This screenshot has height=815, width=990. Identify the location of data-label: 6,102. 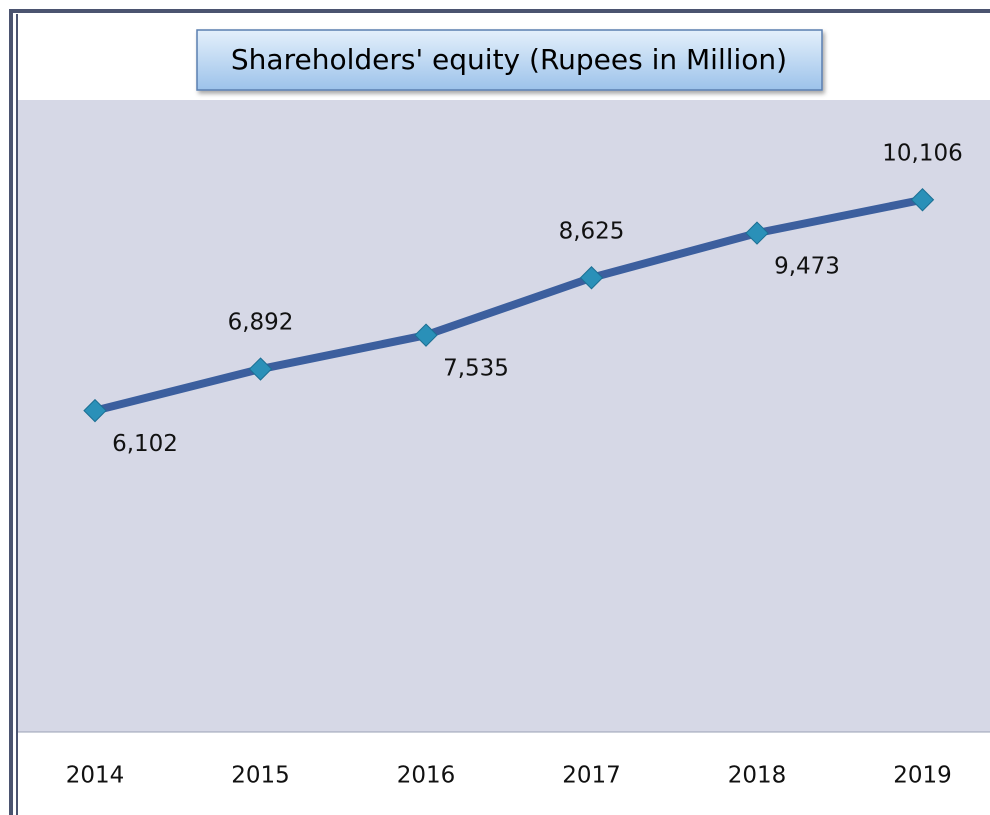
(145, 444).